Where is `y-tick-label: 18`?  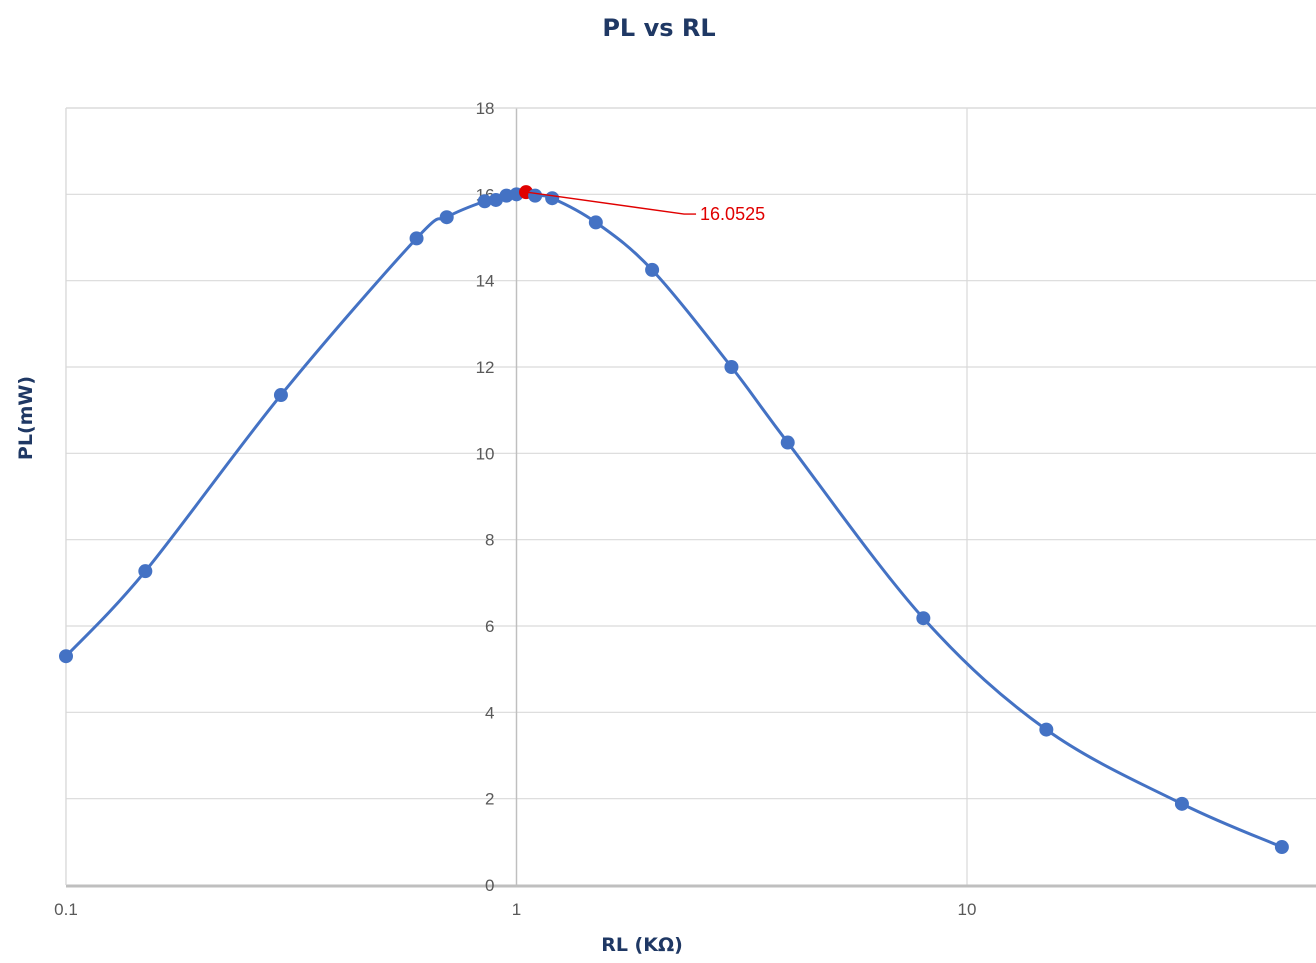 y-tick-label: 18 is located at coordinates (485, 108).